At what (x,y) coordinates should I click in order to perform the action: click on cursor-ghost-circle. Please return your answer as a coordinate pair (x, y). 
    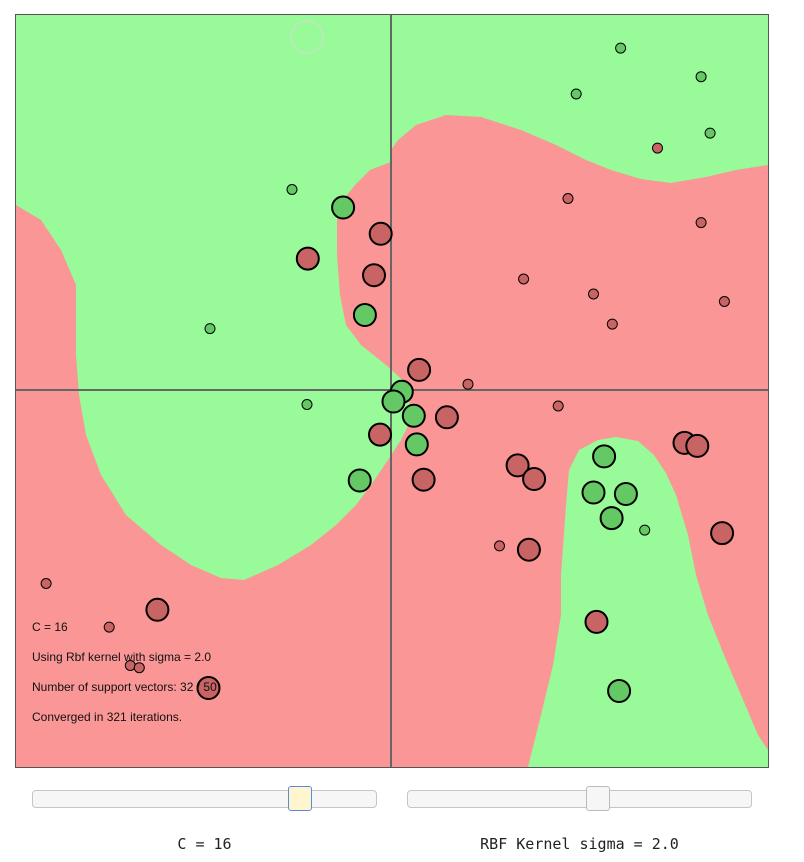
    Looking at the image, I should click on (307, 37).